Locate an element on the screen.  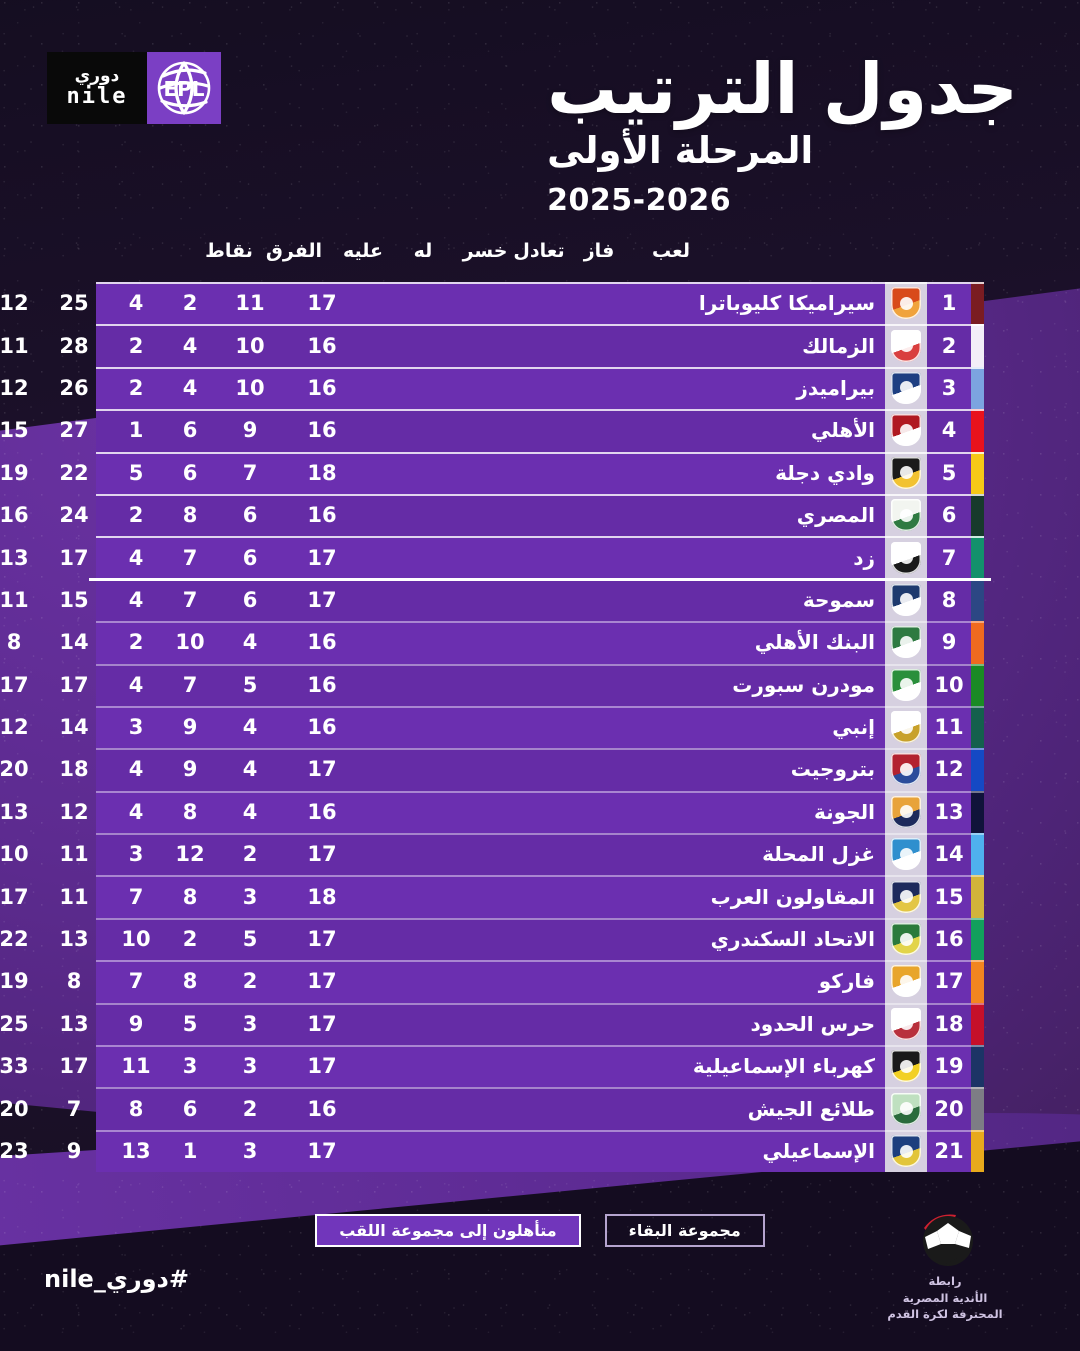
stat-won: 6 is located at coordinates (250, 557).